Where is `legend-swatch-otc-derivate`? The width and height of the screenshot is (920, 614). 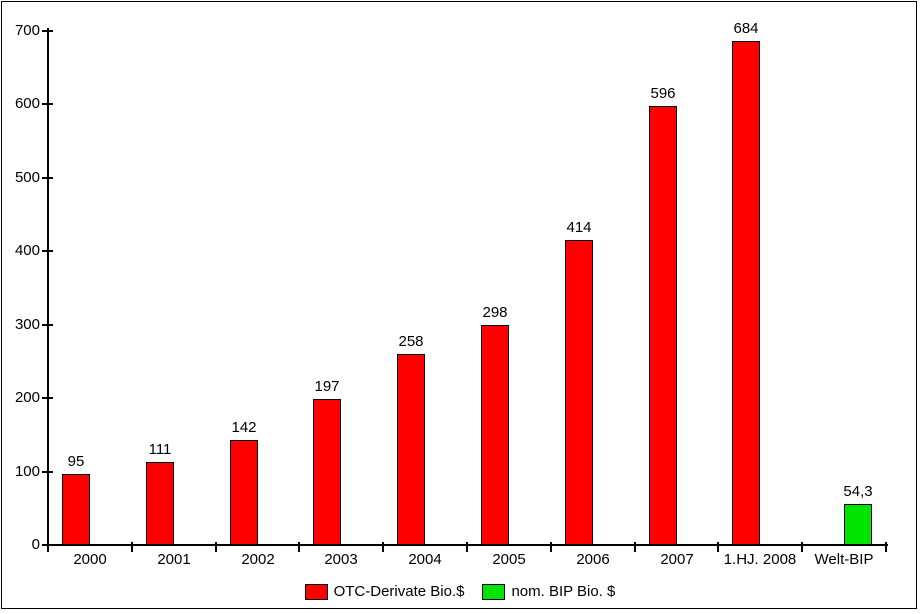
legend-swatch-otc-derivate is located at coordinates (316, 592).